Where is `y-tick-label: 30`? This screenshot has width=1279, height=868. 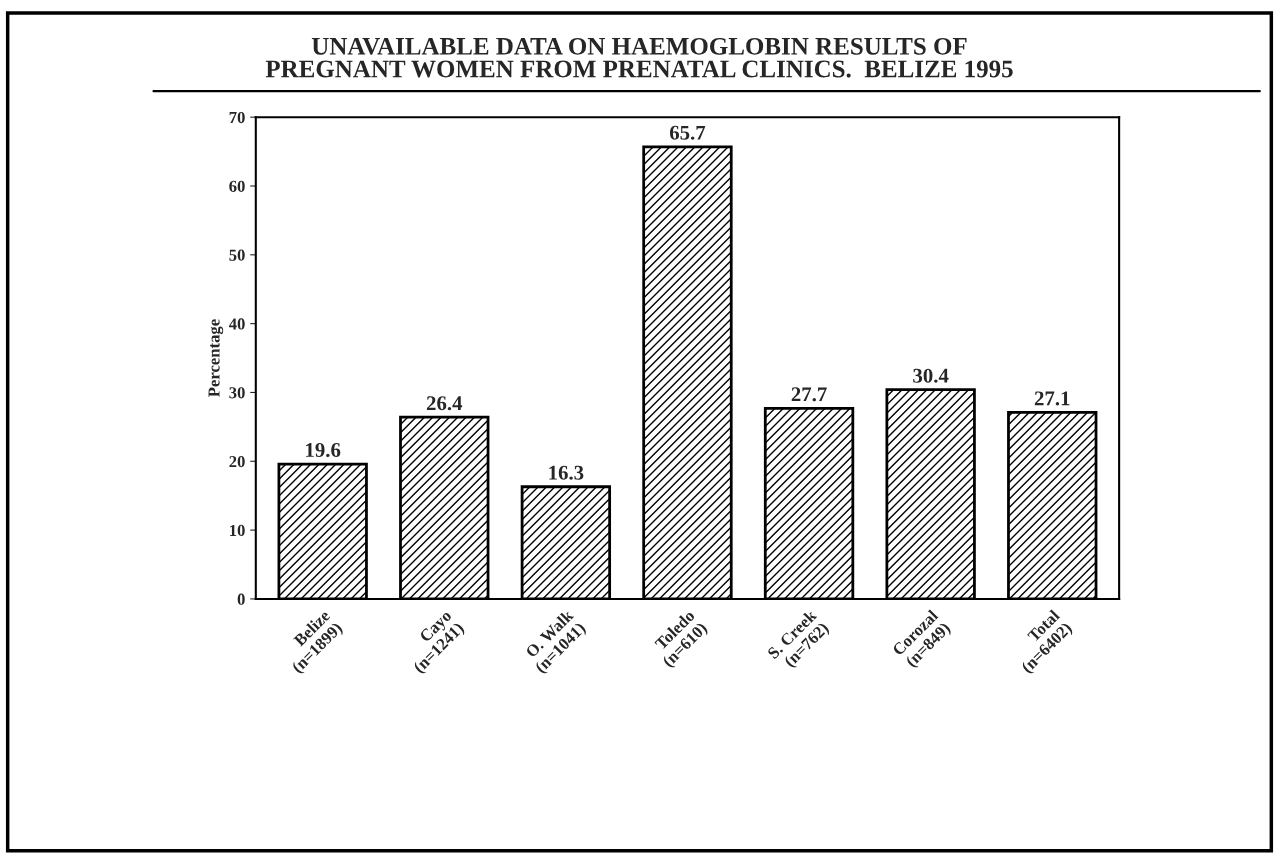 y-tick-label: 30 is located at coordinates (237, 393).